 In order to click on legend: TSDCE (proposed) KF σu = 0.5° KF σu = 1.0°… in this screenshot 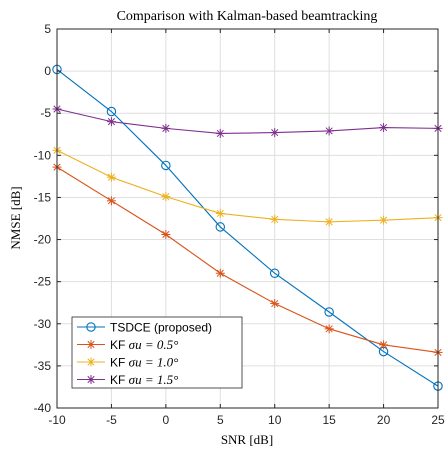, I will do `click(157, 352)`.